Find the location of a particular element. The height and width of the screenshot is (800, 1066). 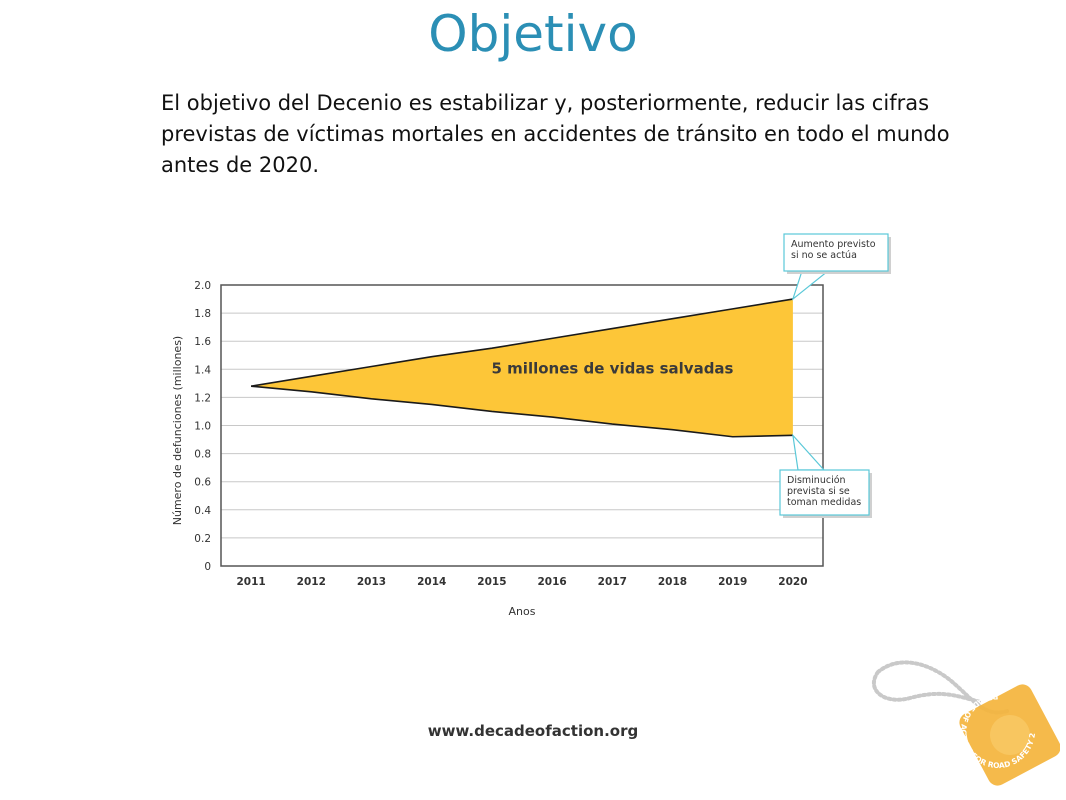

y-tick-label: 1.6 is located at coordinates (202, 342).